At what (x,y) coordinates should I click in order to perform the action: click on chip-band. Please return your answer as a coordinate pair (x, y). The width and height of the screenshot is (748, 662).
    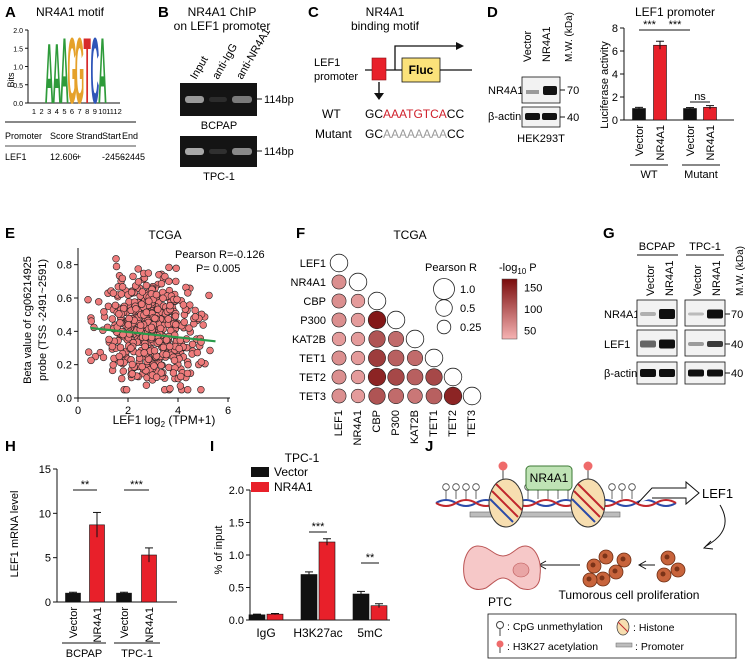
    Looking at the image, I should click on (194, 99).